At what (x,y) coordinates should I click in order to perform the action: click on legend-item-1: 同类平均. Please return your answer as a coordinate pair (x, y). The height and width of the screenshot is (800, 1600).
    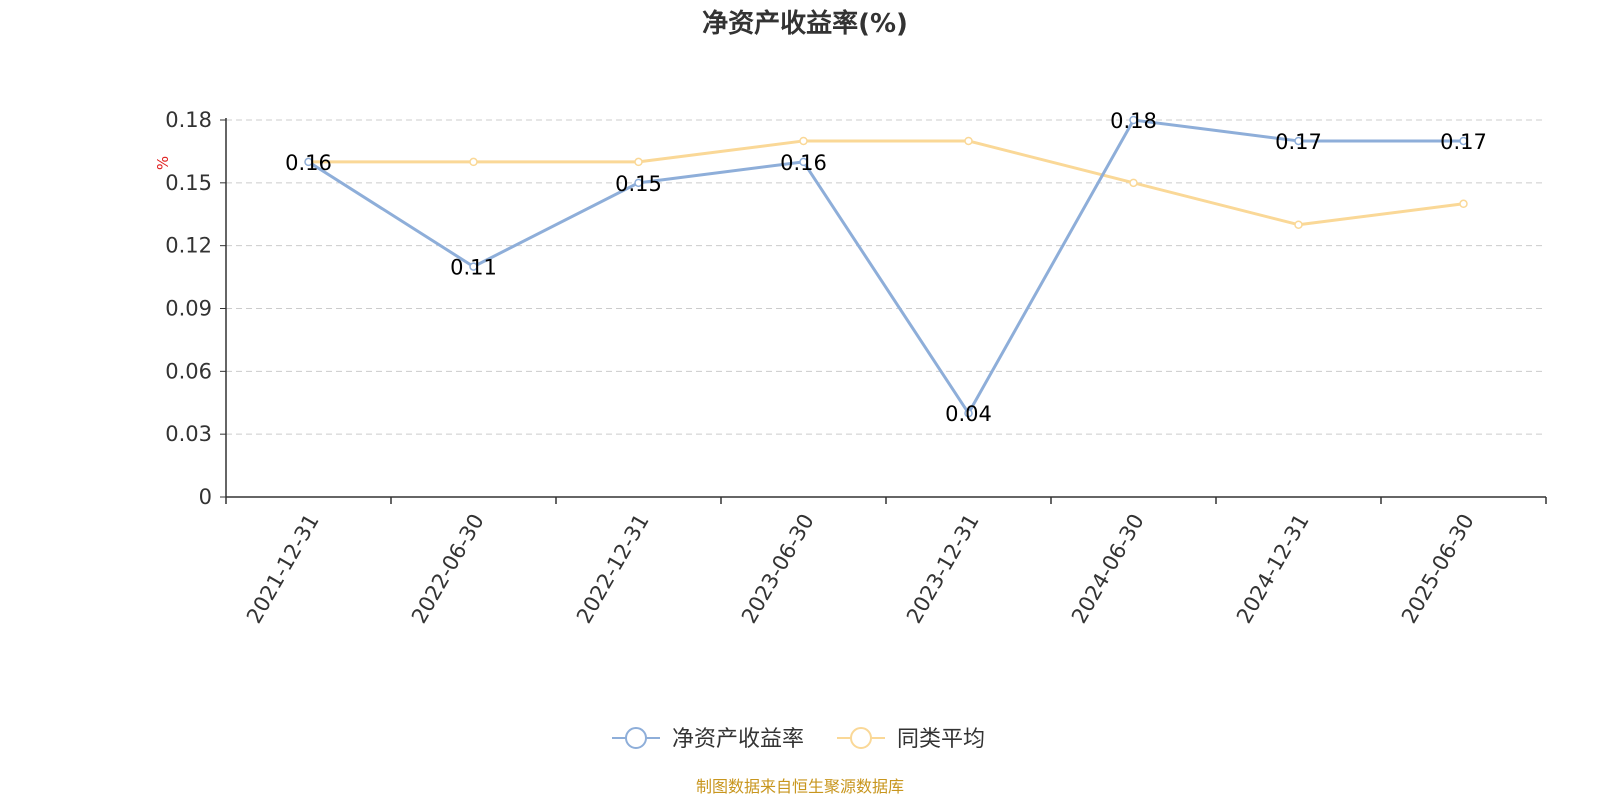
    Looking at the image, I should click on (911, 739).